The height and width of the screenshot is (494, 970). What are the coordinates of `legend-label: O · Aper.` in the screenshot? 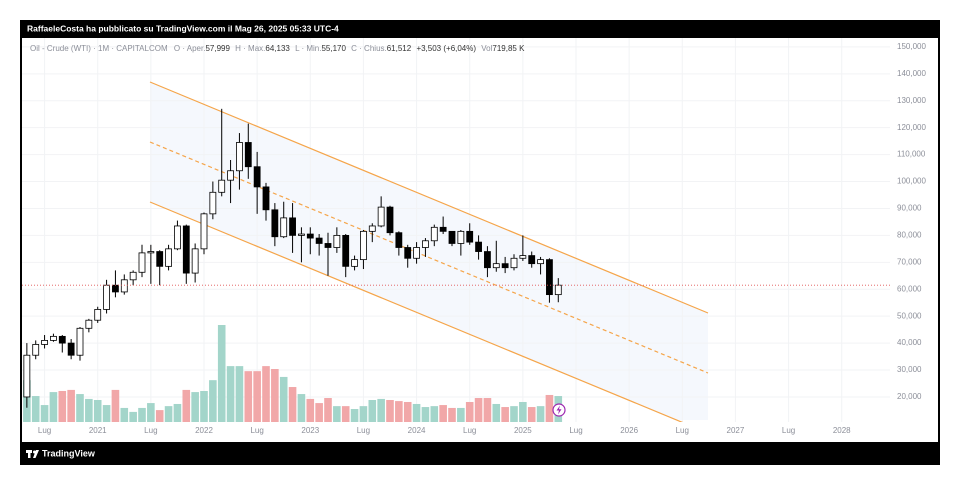 It's located at (190, 48).